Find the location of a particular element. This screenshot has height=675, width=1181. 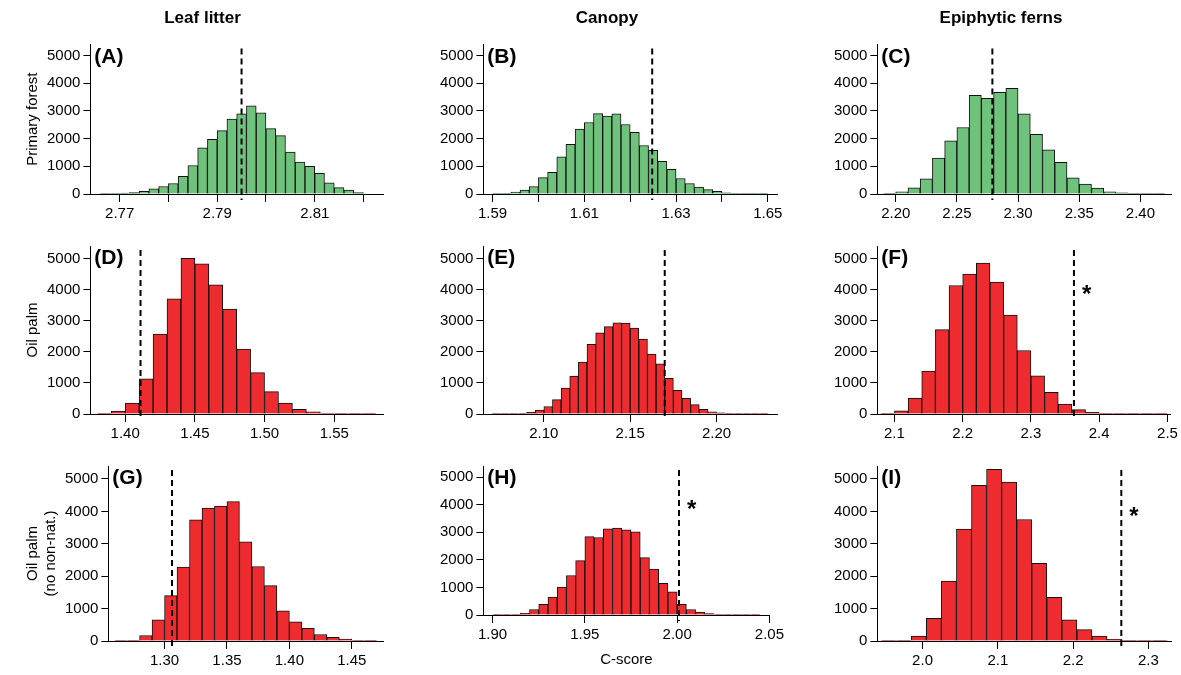

x-tick-label: 2.35 is located at coordinates (1079, 213).